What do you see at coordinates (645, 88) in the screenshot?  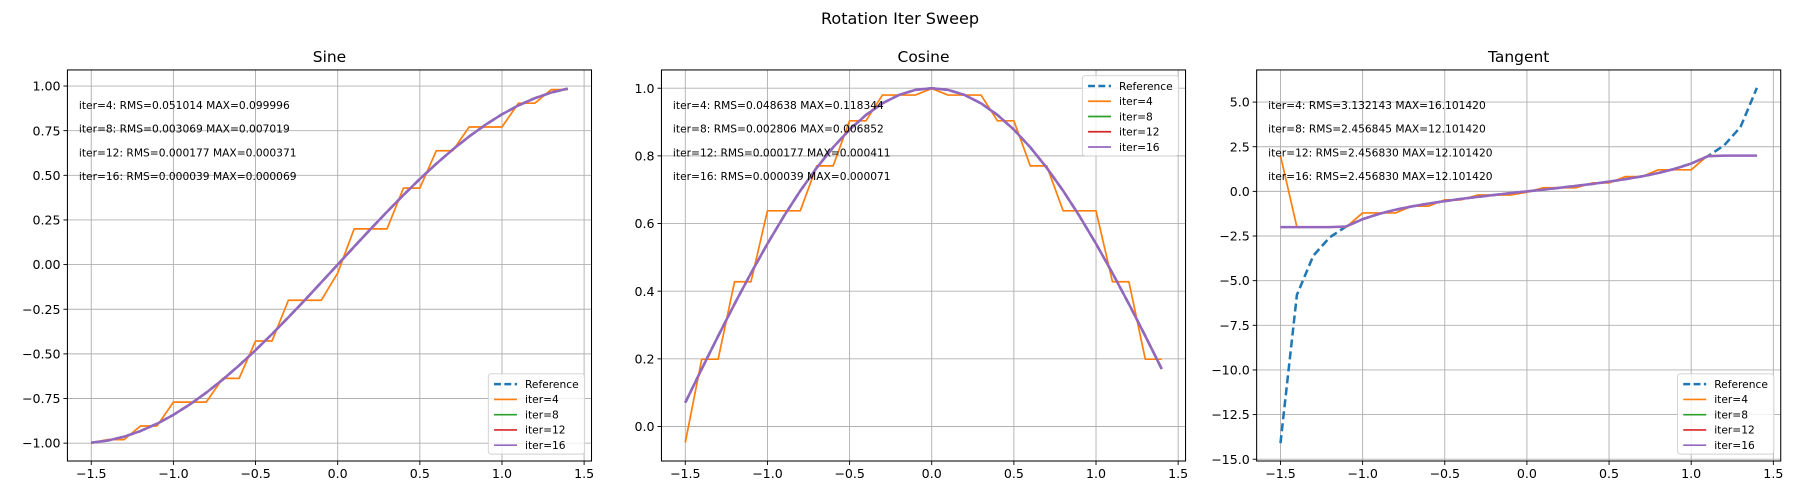 I see `y-tick-label: 1.0` at bounding box center [645, 88].